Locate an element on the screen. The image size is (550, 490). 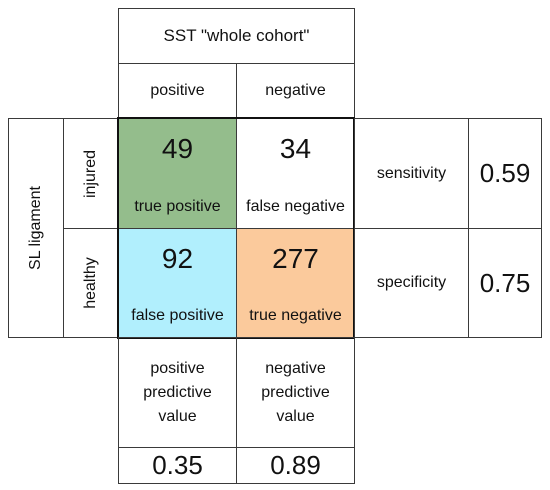
specificity-value-cell: 0.75 is located at coordinates (505, 283).